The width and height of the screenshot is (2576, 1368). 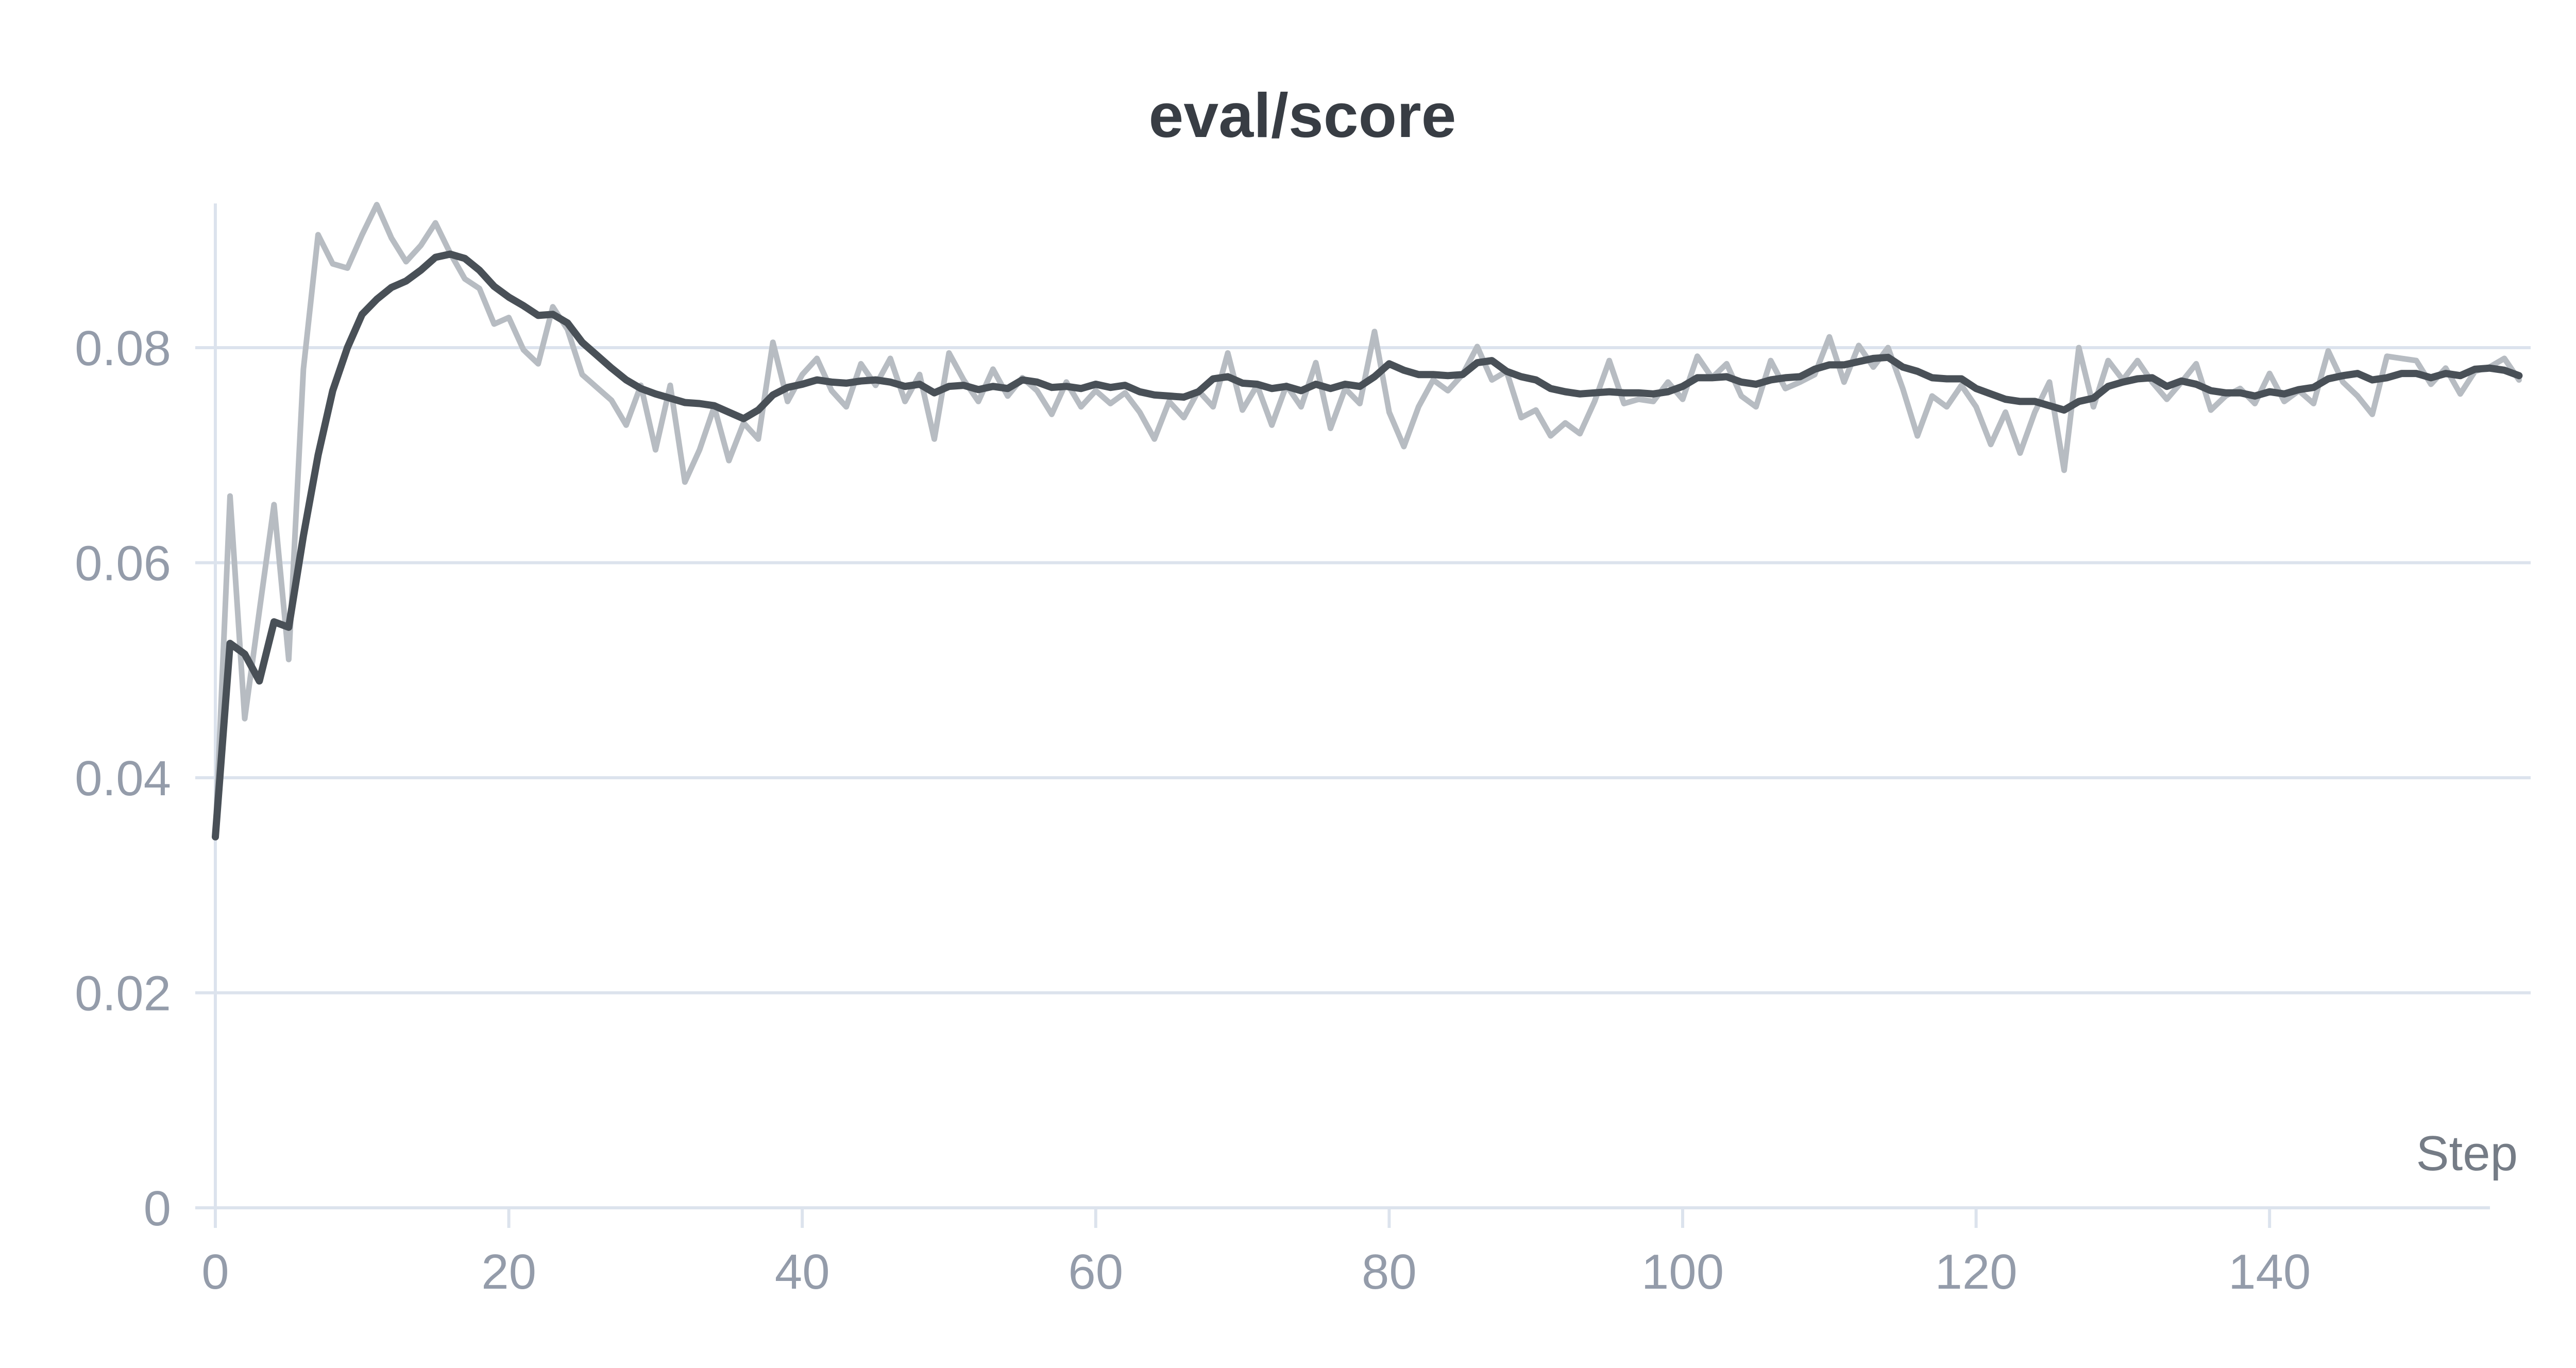 I want to click on x-tick-label: 60, so click(x=1095, y=1271).